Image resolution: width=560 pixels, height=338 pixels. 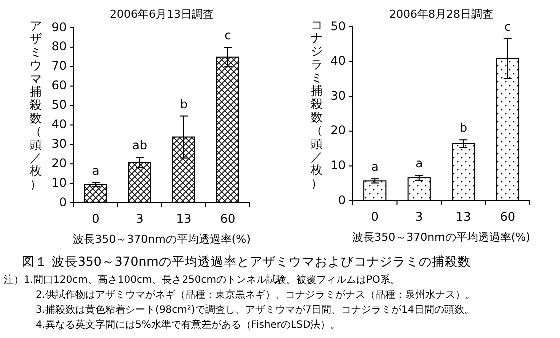 What do you see at coordinates (202, 280) in the screenshot?
I see `text: 注）1.間口120cm、高さ100cm、長さ250cmのトンネル試験。被覆フィルムはPO系。` at bounding box center [202, 280].